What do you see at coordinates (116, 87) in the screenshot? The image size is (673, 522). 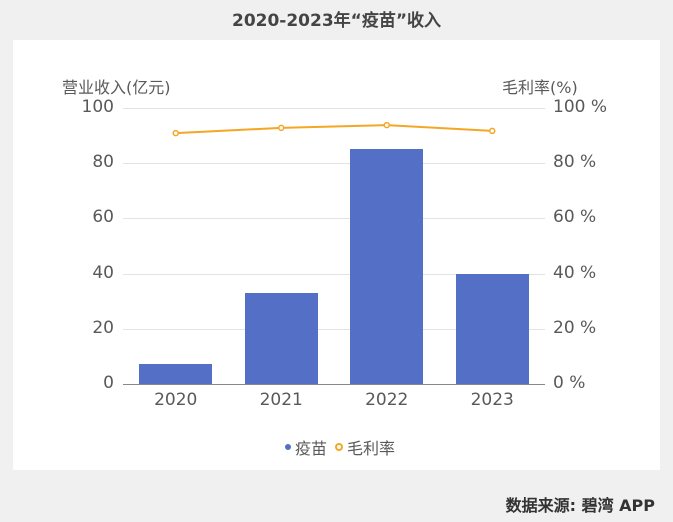 I see `left-axis-title: 营业收入(亿元)` at bounding box center [116, 87].